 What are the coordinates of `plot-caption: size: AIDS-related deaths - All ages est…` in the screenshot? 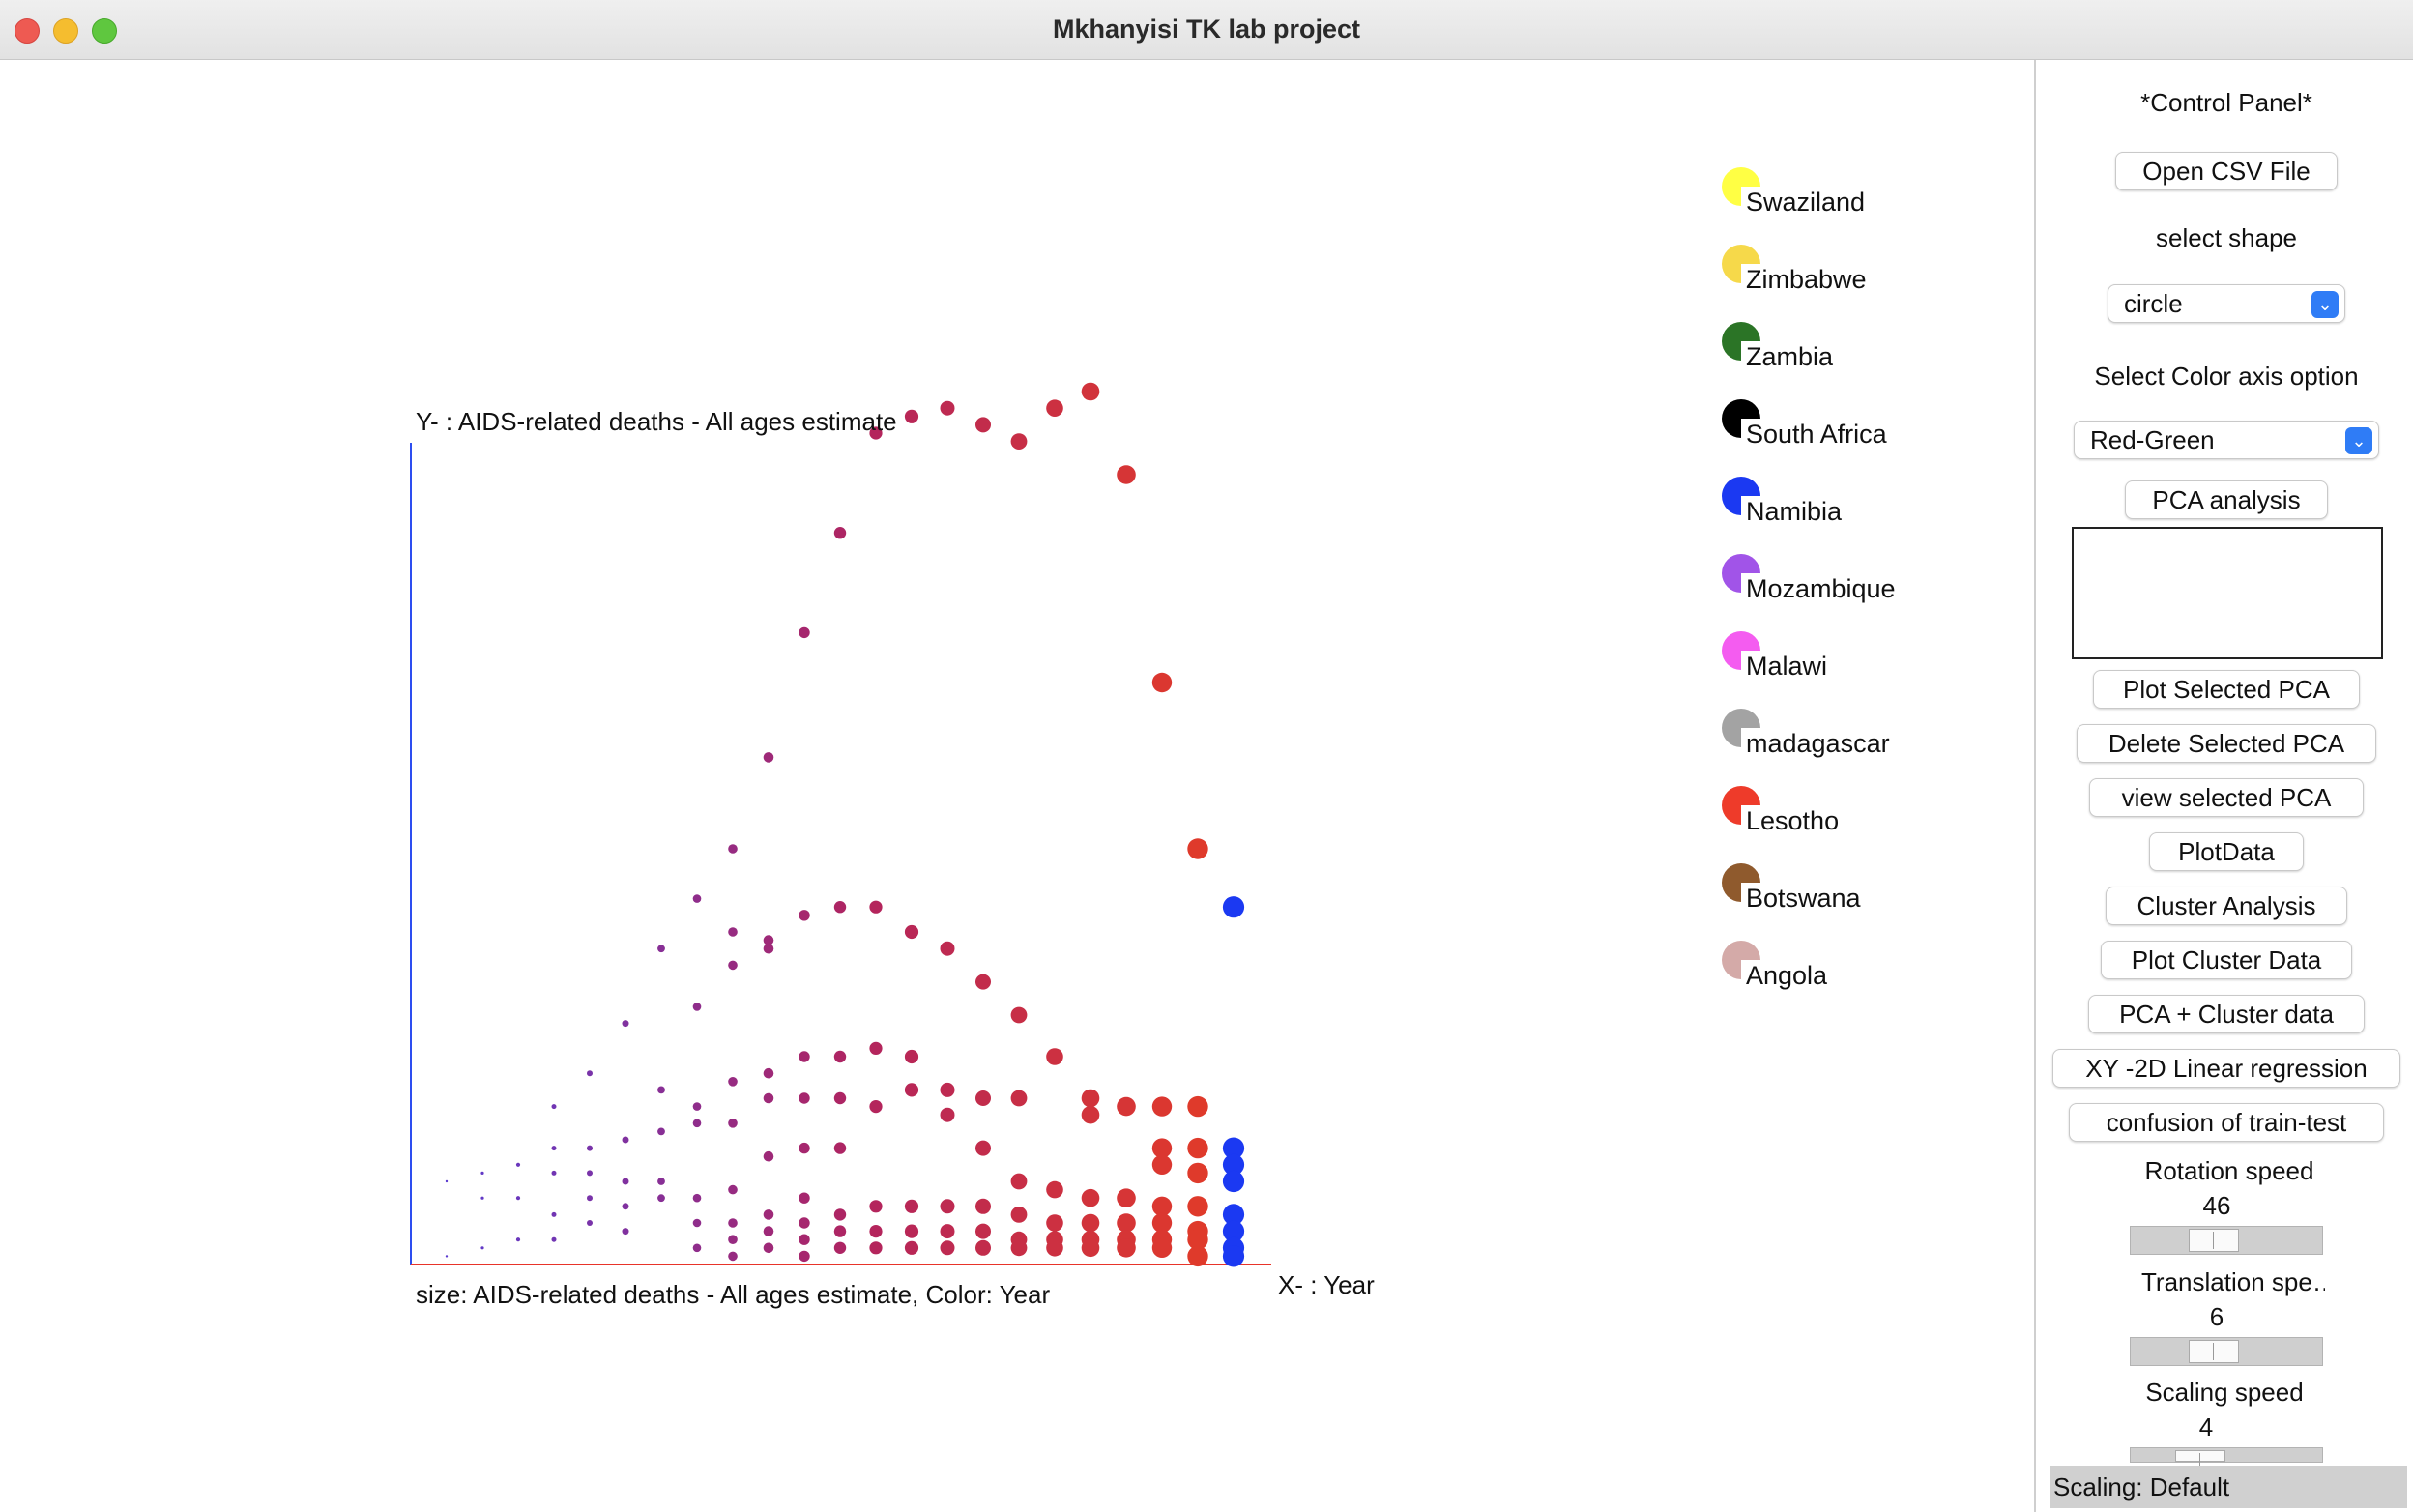 It's located at (733, 1294).